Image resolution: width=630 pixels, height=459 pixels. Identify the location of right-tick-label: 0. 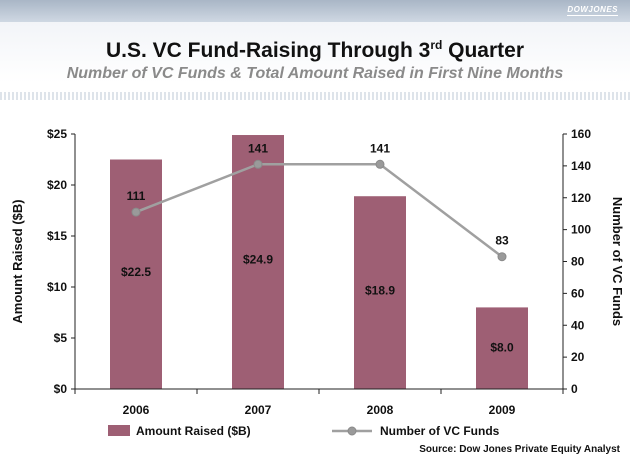
(574, 389).